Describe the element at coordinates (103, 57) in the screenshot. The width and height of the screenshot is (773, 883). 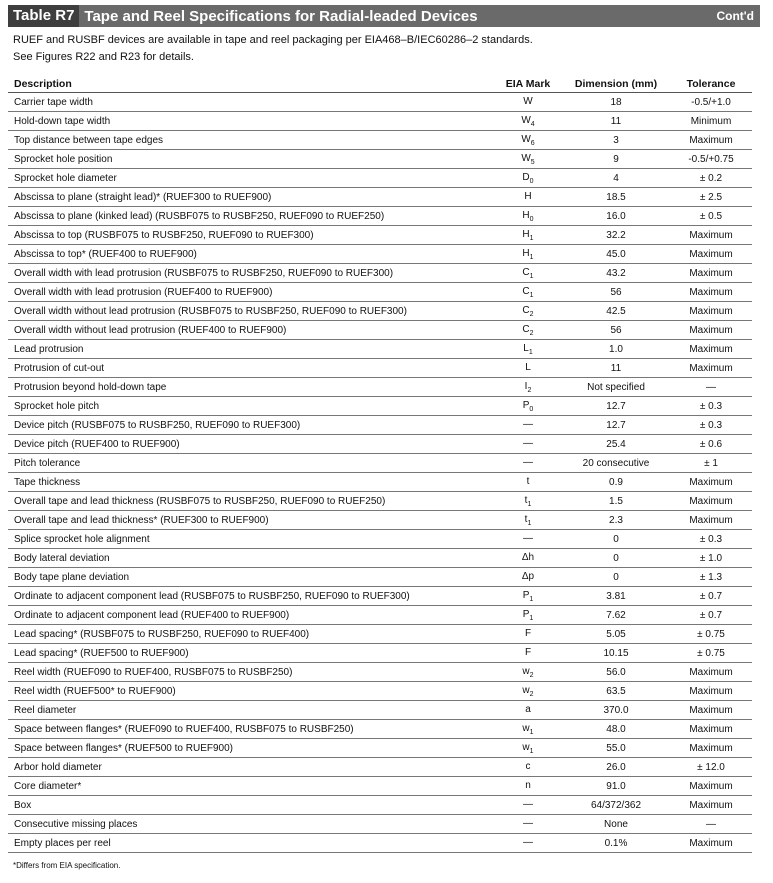
I see `intro-line: See Figures R22 and R23 for details.` at that location.